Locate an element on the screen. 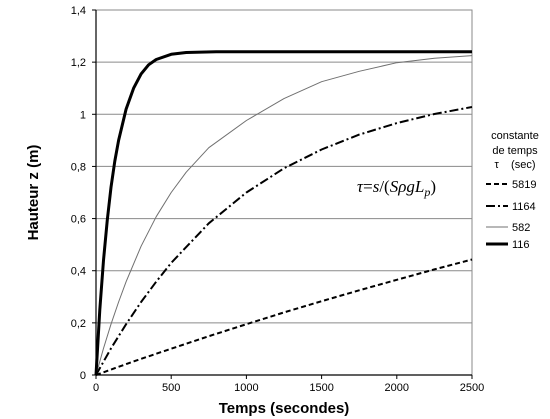 The width and height of the screenshot is (550, 419). x-tick-label: 500 is located at coordinates (171, 388).